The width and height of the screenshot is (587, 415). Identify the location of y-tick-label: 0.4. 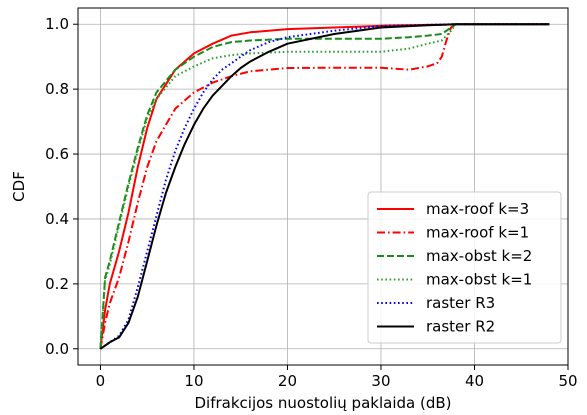
(57, 219).